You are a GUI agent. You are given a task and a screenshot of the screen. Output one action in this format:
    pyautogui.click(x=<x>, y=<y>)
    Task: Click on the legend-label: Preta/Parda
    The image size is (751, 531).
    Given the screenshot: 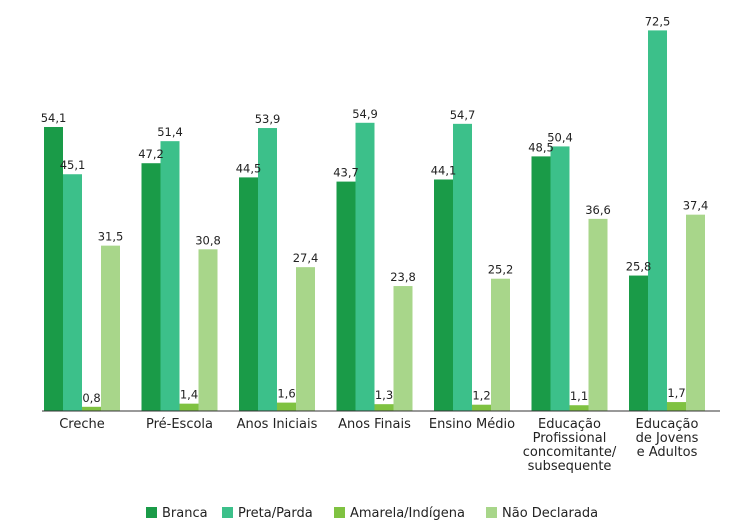 What is the action you would take?
    pyautogui.click(x=275, y=513)
    